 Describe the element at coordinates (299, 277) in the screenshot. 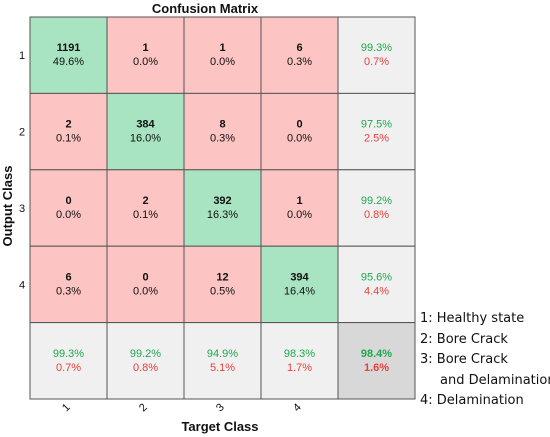

I see `cell-count: 394` at that location.